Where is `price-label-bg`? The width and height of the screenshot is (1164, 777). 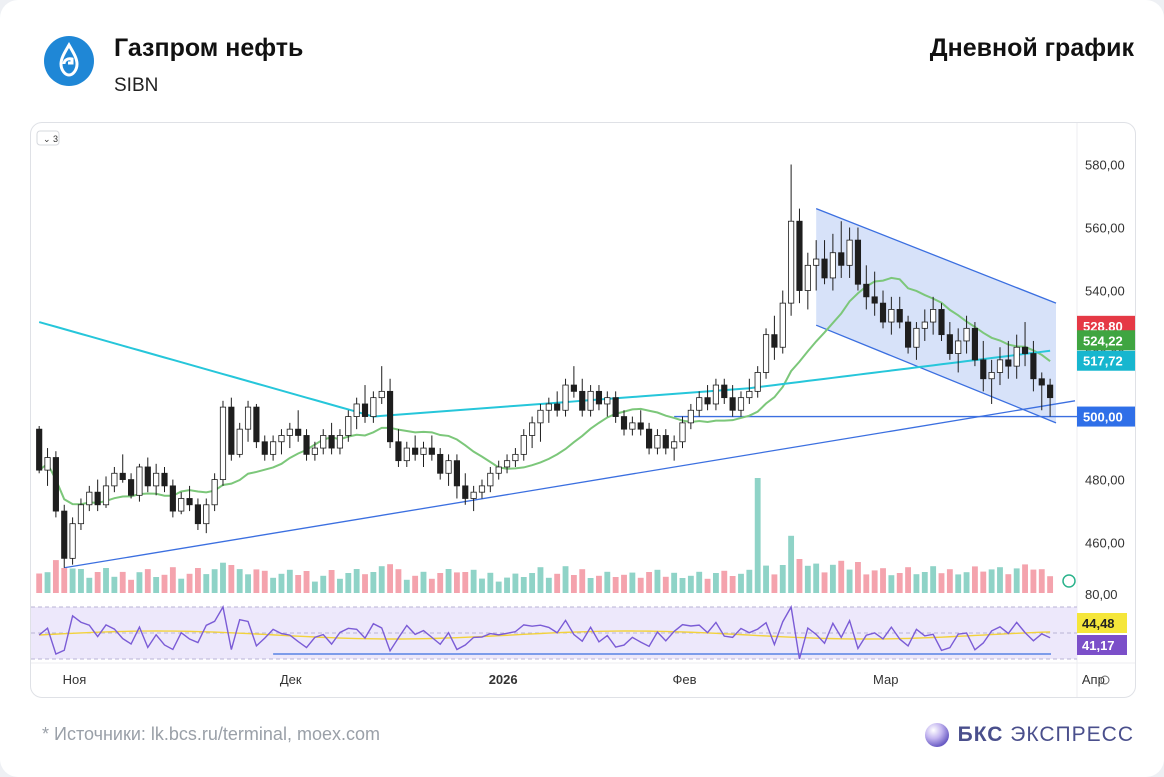 price-label-bg is located at coordinates (1106, 416).